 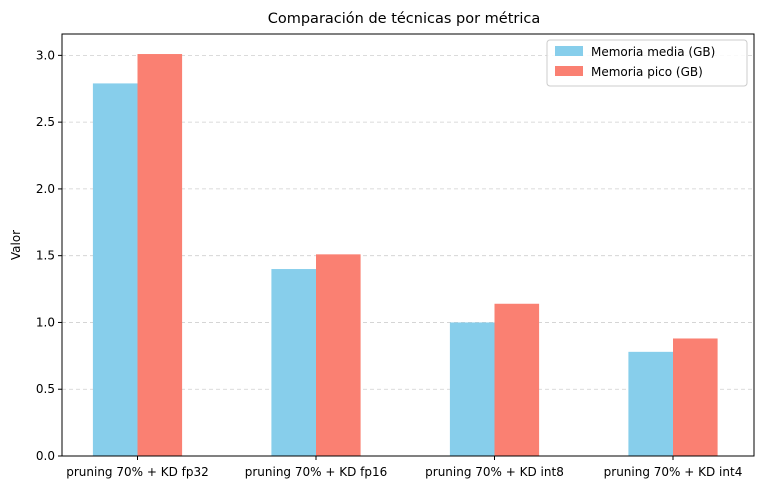 I want to click on legend-label: Memoria pico (GB), so click(x=647, y=72).